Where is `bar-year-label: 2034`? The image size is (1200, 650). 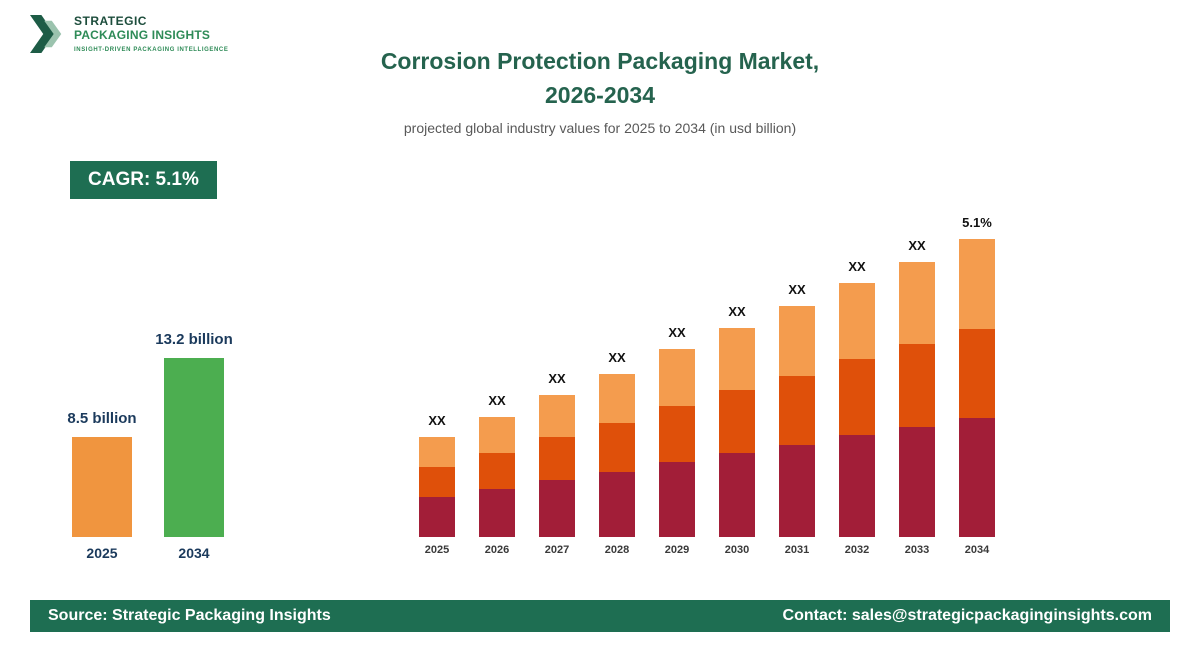
bar-year-label: 2034 is located at coordinates (977, 550).